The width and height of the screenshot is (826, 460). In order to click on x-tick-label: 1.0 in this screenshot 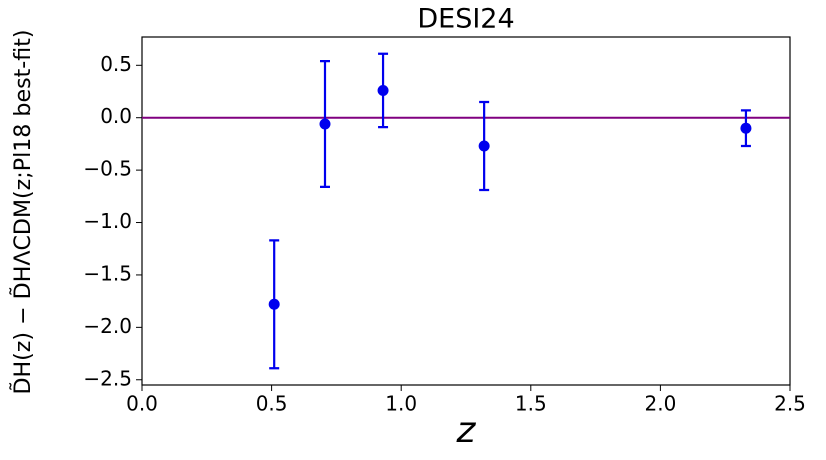, I will do `click(401, 404)`.